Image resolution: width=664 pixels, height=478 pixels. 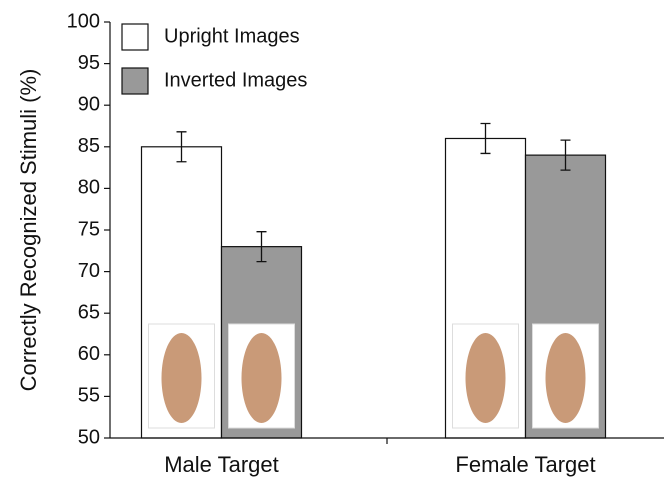 I want to click on y-tick-label: 50, so click(x=89, y=437).